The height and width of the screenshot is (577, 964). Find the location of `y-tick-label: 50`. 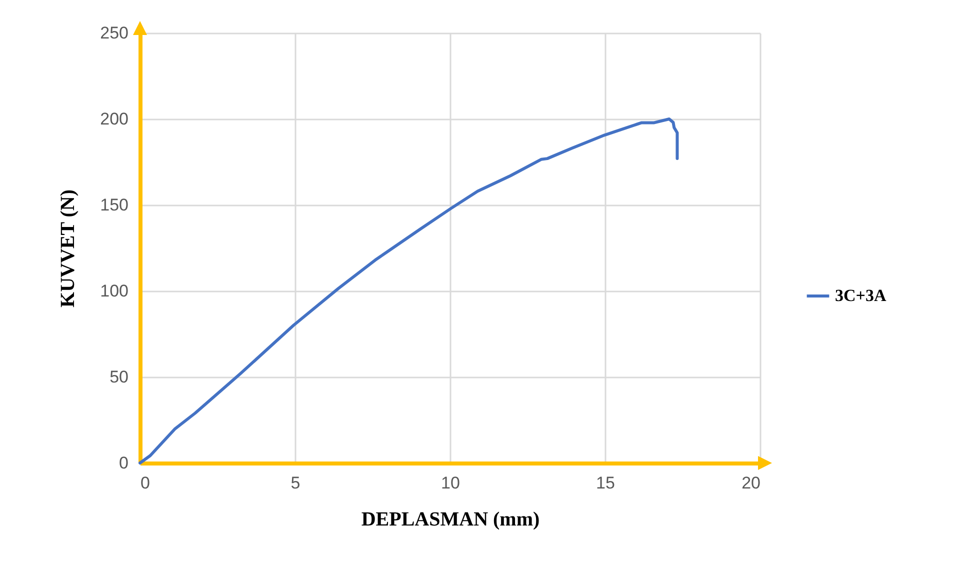

y-tick-label: 50 is located at coordinates (119, 377).